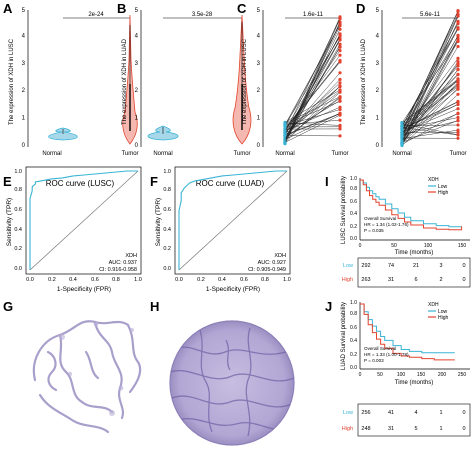 The height and width of the screenshot is (463, 474). Describe the element at coordinates (353, 179) in the screenshot. I see `panel-i-ytick: 1.0` at that location.